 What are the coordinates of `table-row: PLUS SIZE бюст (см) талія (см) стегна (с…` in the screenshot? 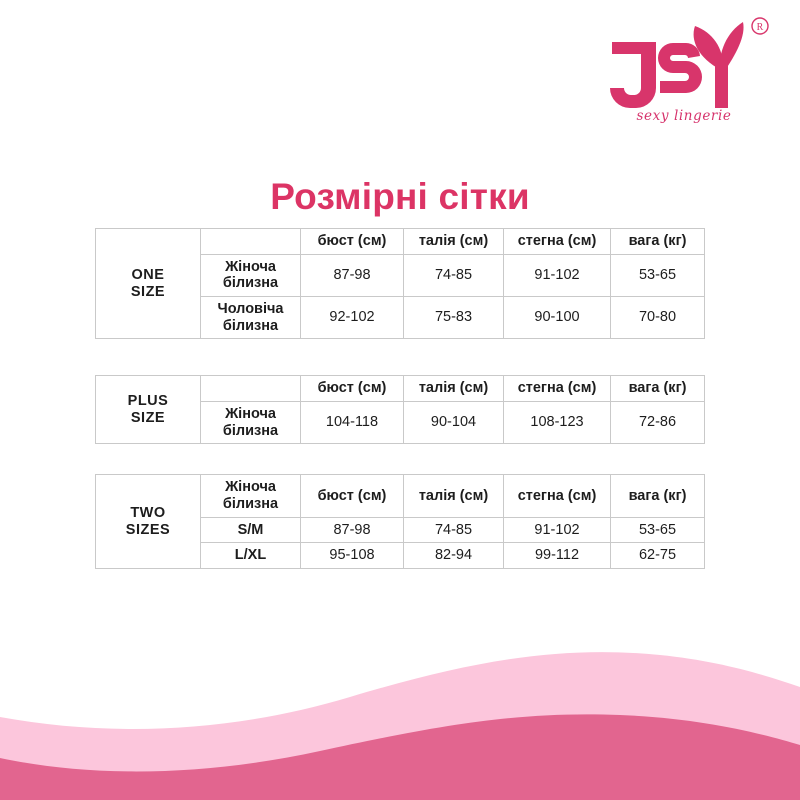 It's located at (400, 410).